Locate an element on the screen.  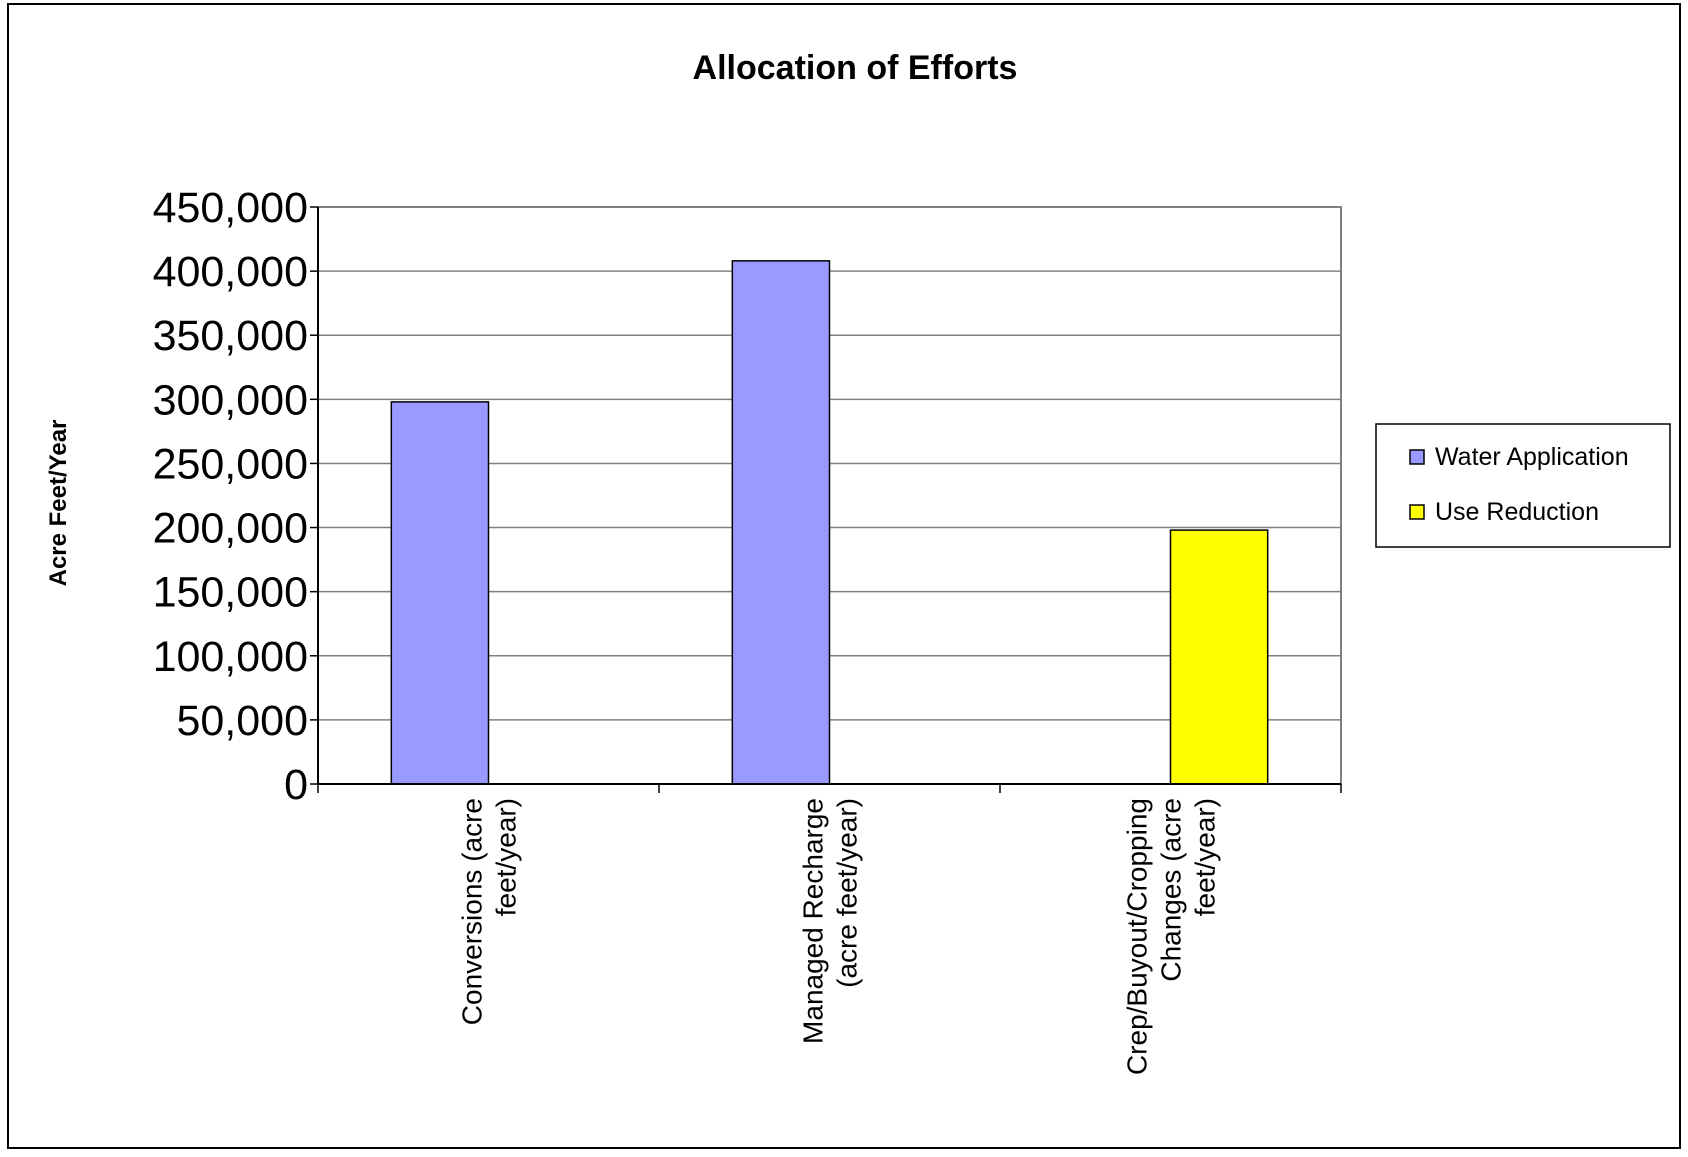
y-tick-label: 100,000 is located at coordinates (230, 657).